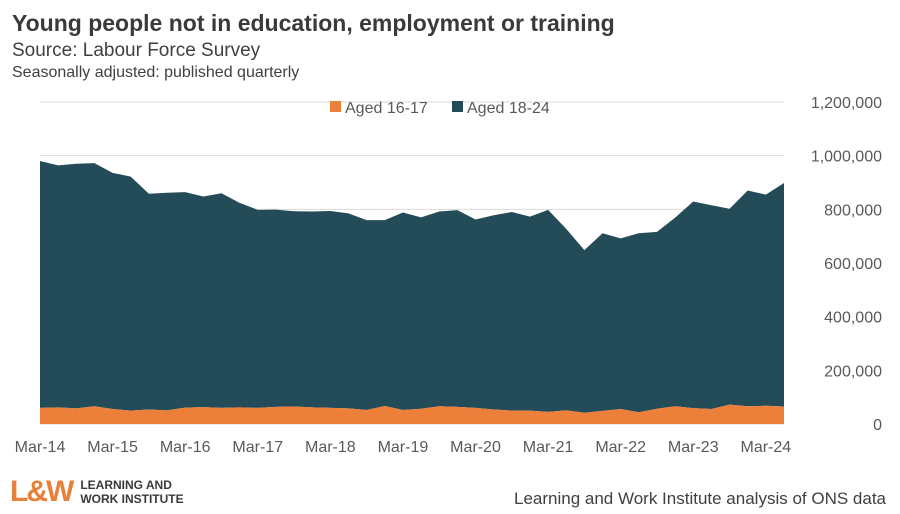  What do you see at coordinates (508, 108) in the screenshot?
I see `legend-label-aged-18-24: Aged 18-24` at bounding box center [508, 108].